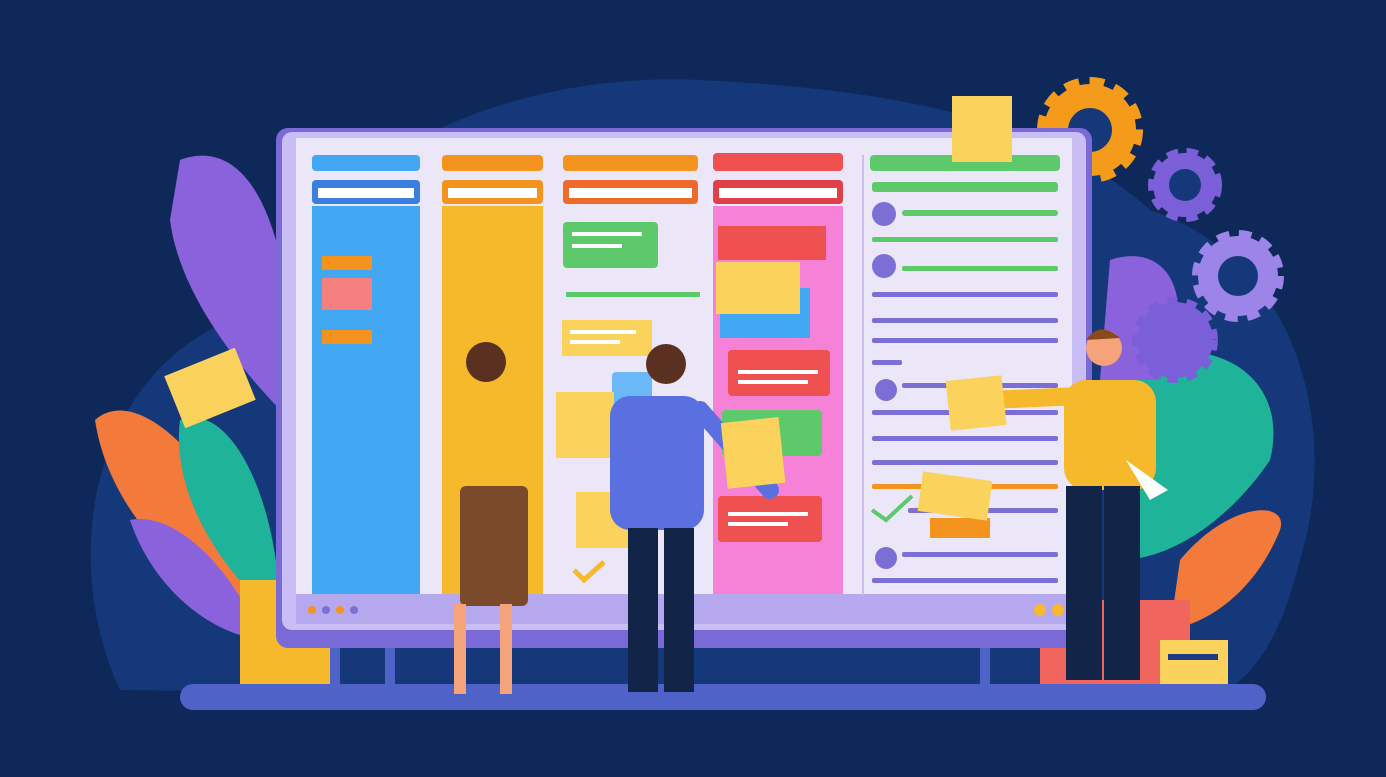  I want to click on person-man-center, so click(698, 518).